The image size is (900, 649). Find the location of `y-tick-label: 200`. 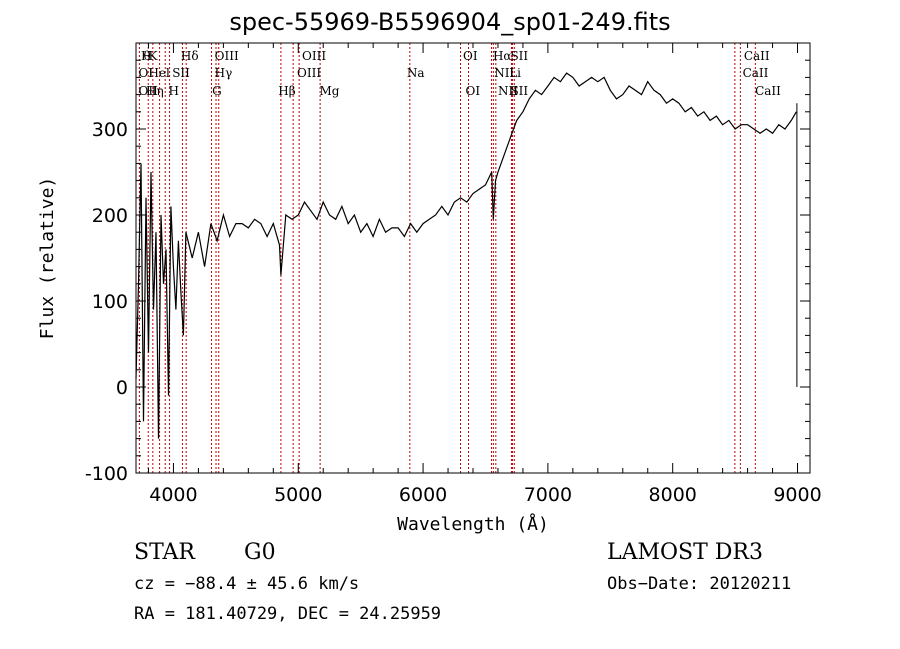

y-tick-label: 200 is located at coordinates (110, 216).